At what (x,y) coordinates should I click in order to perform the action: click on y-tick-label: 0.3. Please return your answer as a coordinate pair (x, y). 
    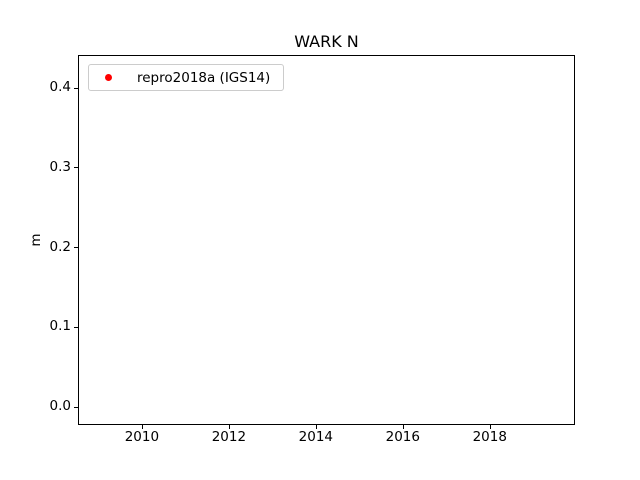
    Looking at the image, I should click on (60, 166).